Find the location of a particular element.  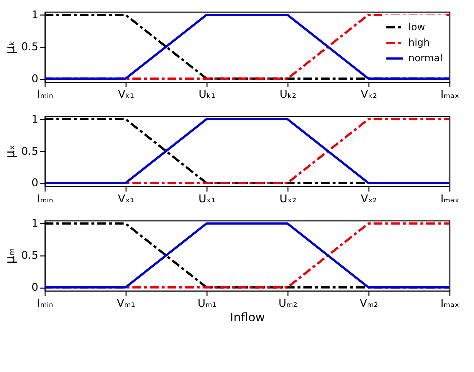

x-tick-label: Vₓ₂ is located at coordinates (369, 199).